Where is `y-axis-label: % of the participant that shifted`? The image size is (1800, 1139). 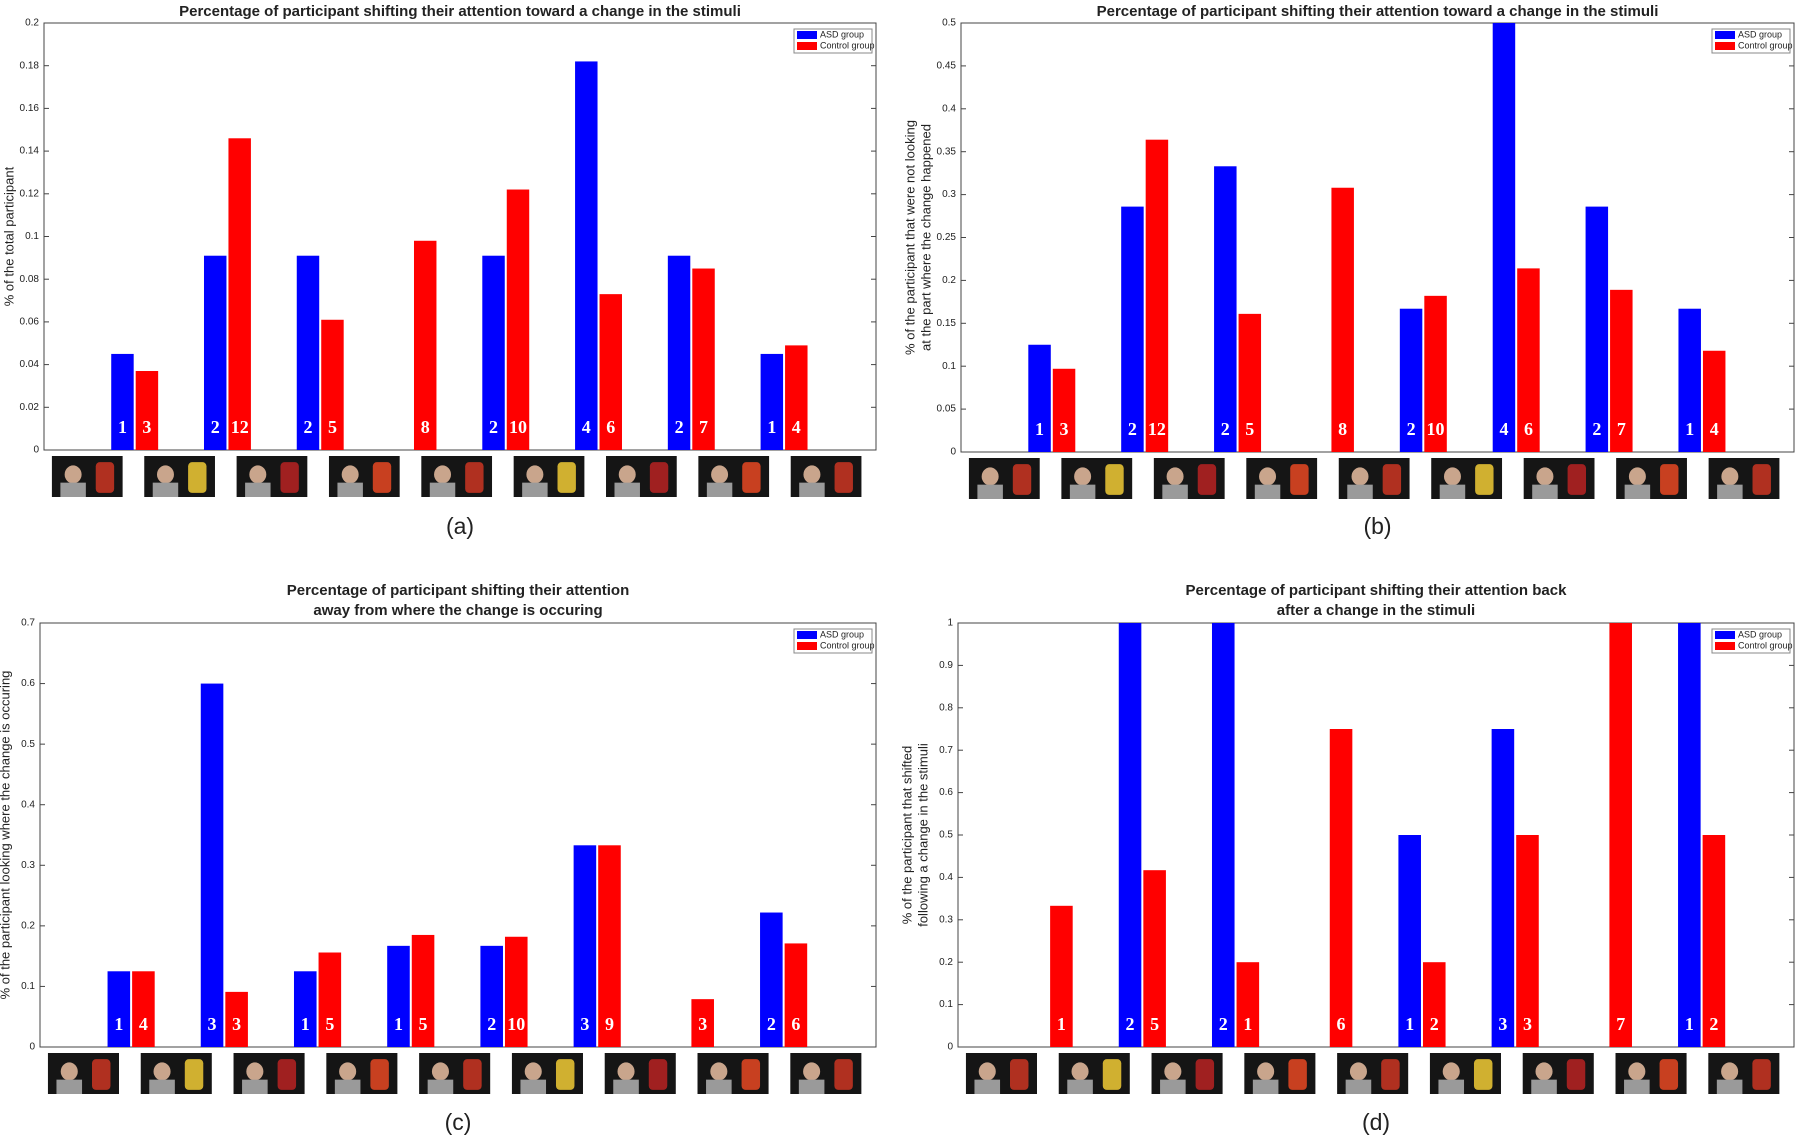 y-axis-label: % of the participant that shifted is located at coordinates (906, 835).